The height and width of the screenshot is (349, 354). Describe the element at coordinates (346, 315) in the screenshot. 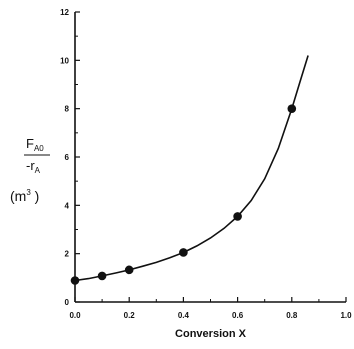

I see `x-tick-label-5: 1.0` at that location.